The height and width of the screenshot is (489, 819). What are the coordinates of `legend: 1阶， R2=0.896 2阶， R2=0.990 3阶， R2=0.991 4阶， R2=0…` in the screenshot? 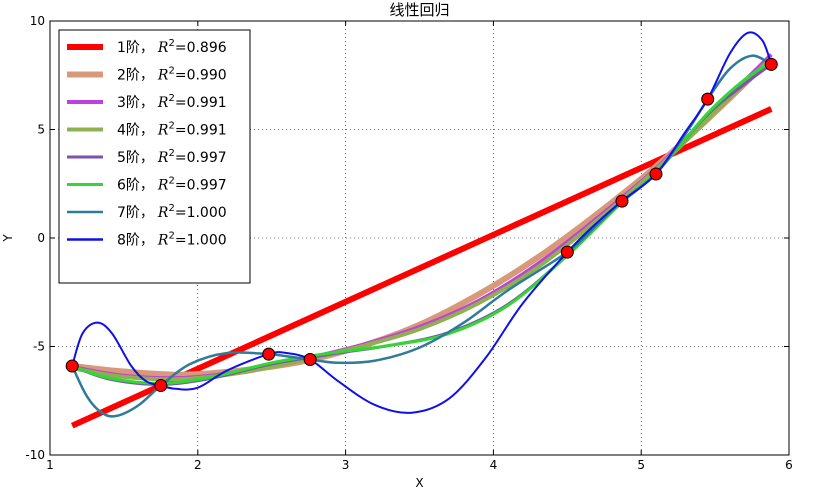 It's located at (154, 156).